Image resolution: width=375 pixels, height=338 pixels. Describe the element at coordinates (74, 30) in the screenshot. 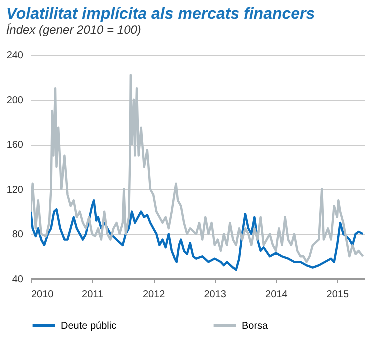

I see `chart-subtitle: Índex (gener 2010 = 100)` at that location.